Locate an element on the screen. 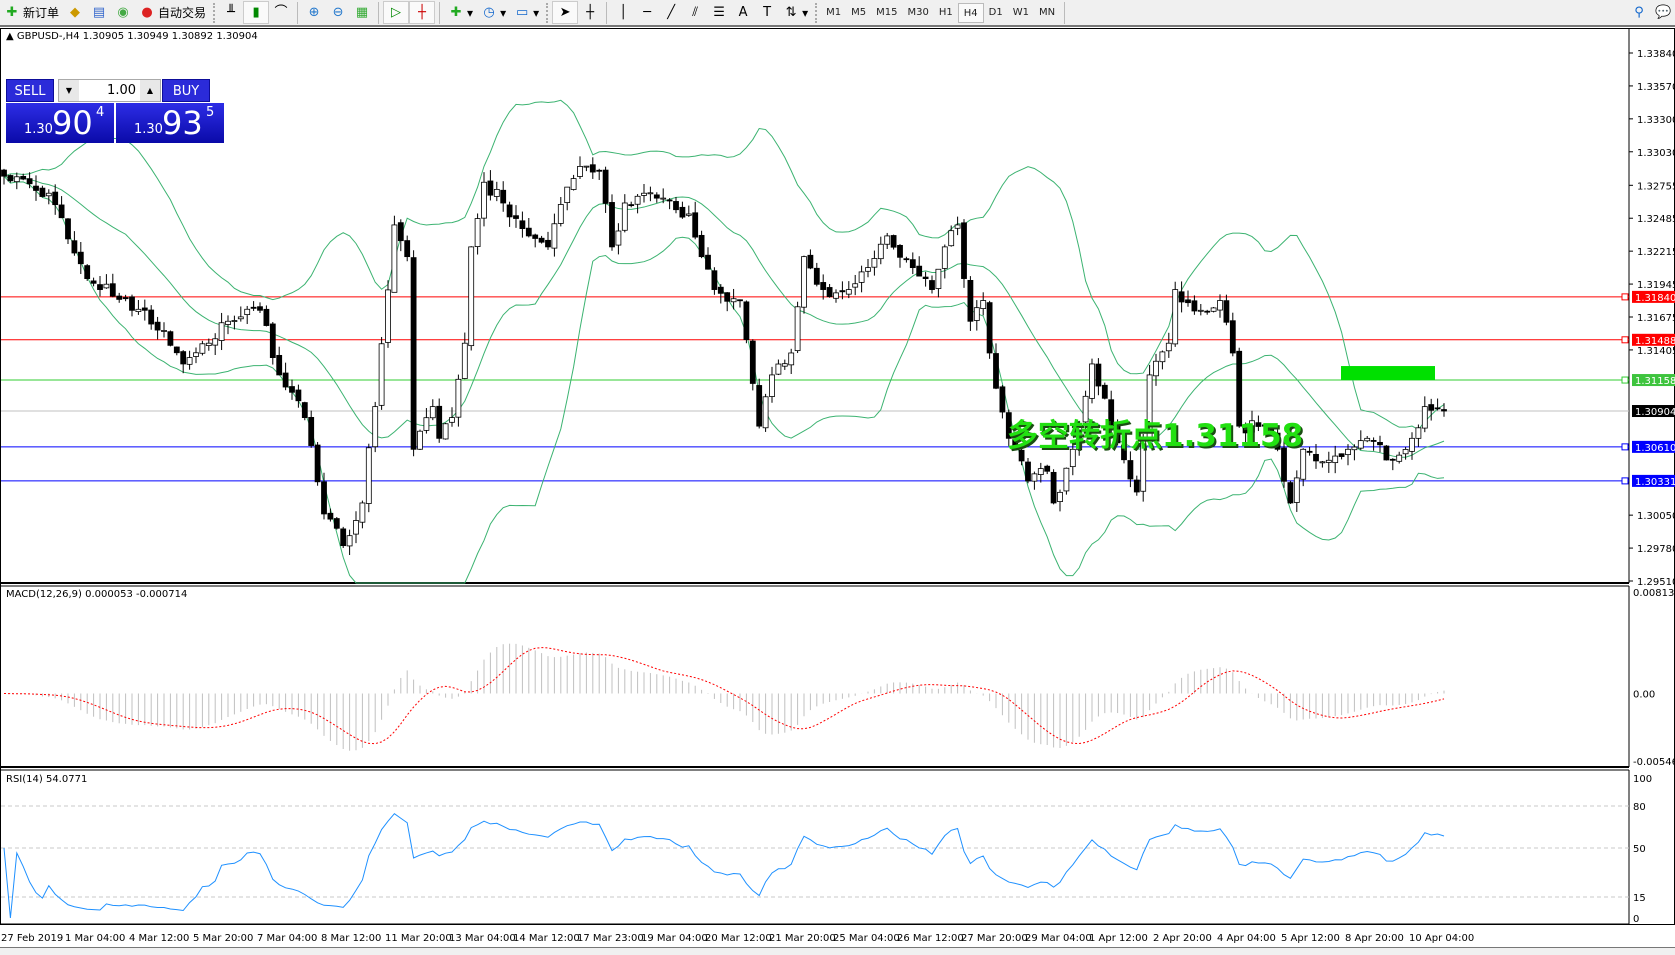  price-label: 1.30050 is located at coordinates (1656, 516).